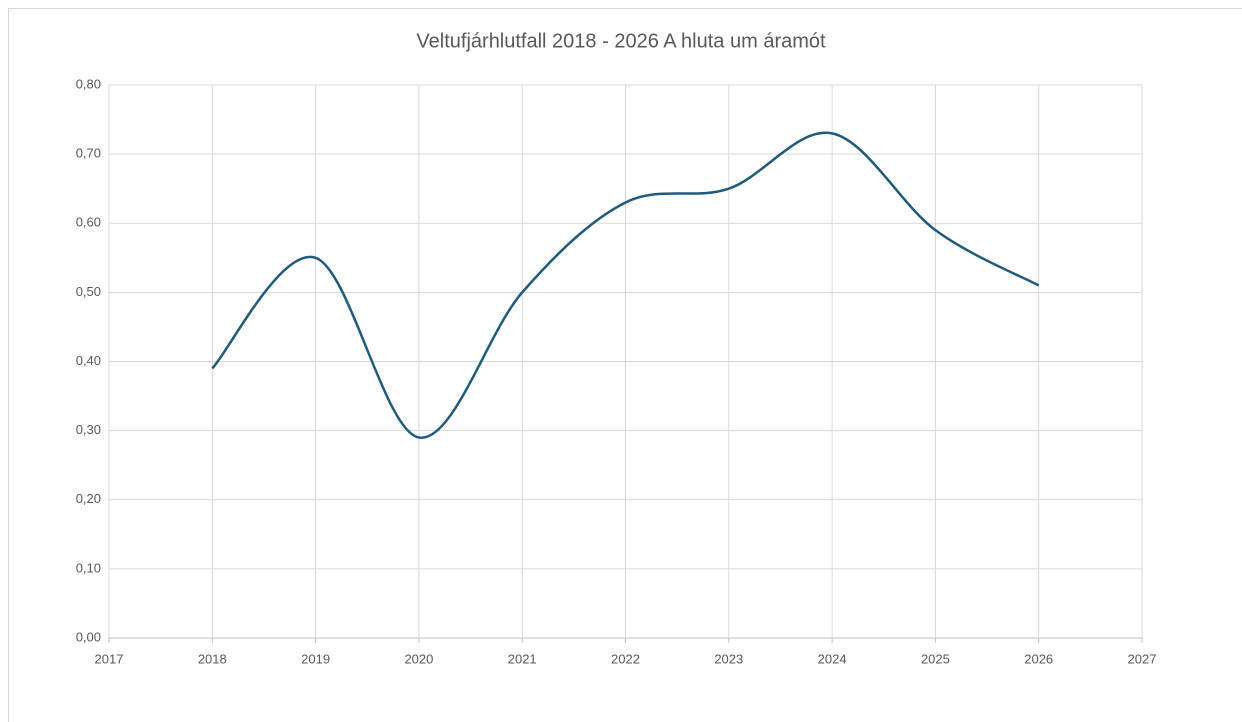  Describe the element at coordinates (625, 658) in the screenshot. I see `x-tick-label: 2022` at that location.